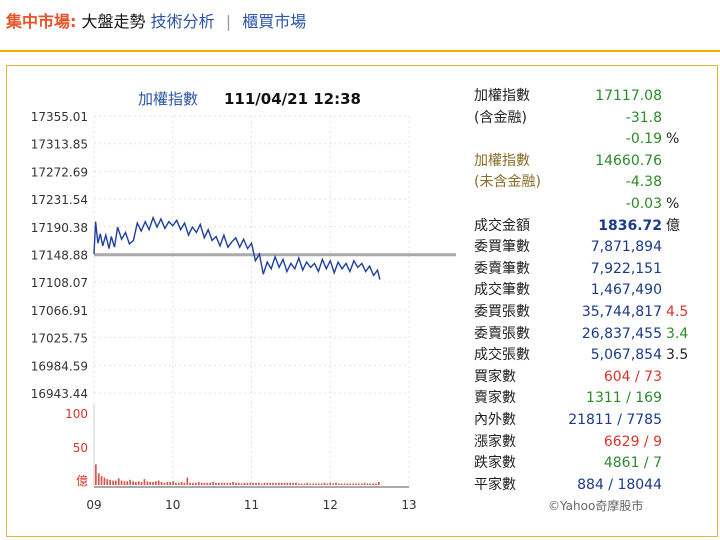  Describe the element at coordinates (621, 333) in the screenshot. I see `stat-value: 26,837,455` at that location.